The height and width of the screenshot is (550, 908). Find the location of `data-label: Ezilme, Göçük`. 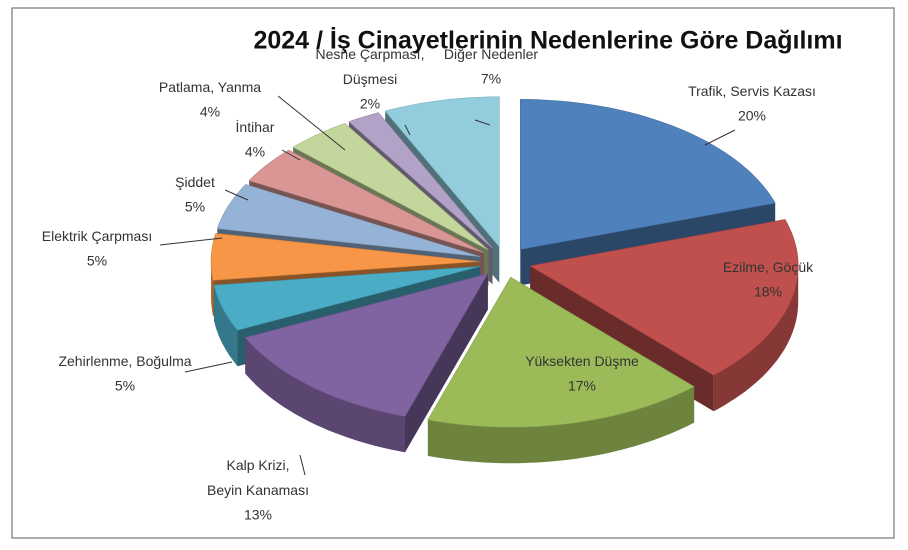

data-label: Ezilme, Göçük is located at coordinates (768, 267).